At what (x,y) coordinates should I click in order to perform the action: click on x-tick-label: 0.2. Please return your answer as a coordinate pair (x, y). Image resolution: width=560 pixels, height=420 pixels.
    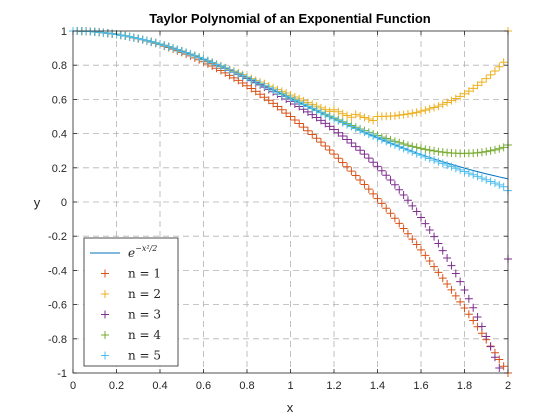
    Looking at the image, I should click on (116, 386).